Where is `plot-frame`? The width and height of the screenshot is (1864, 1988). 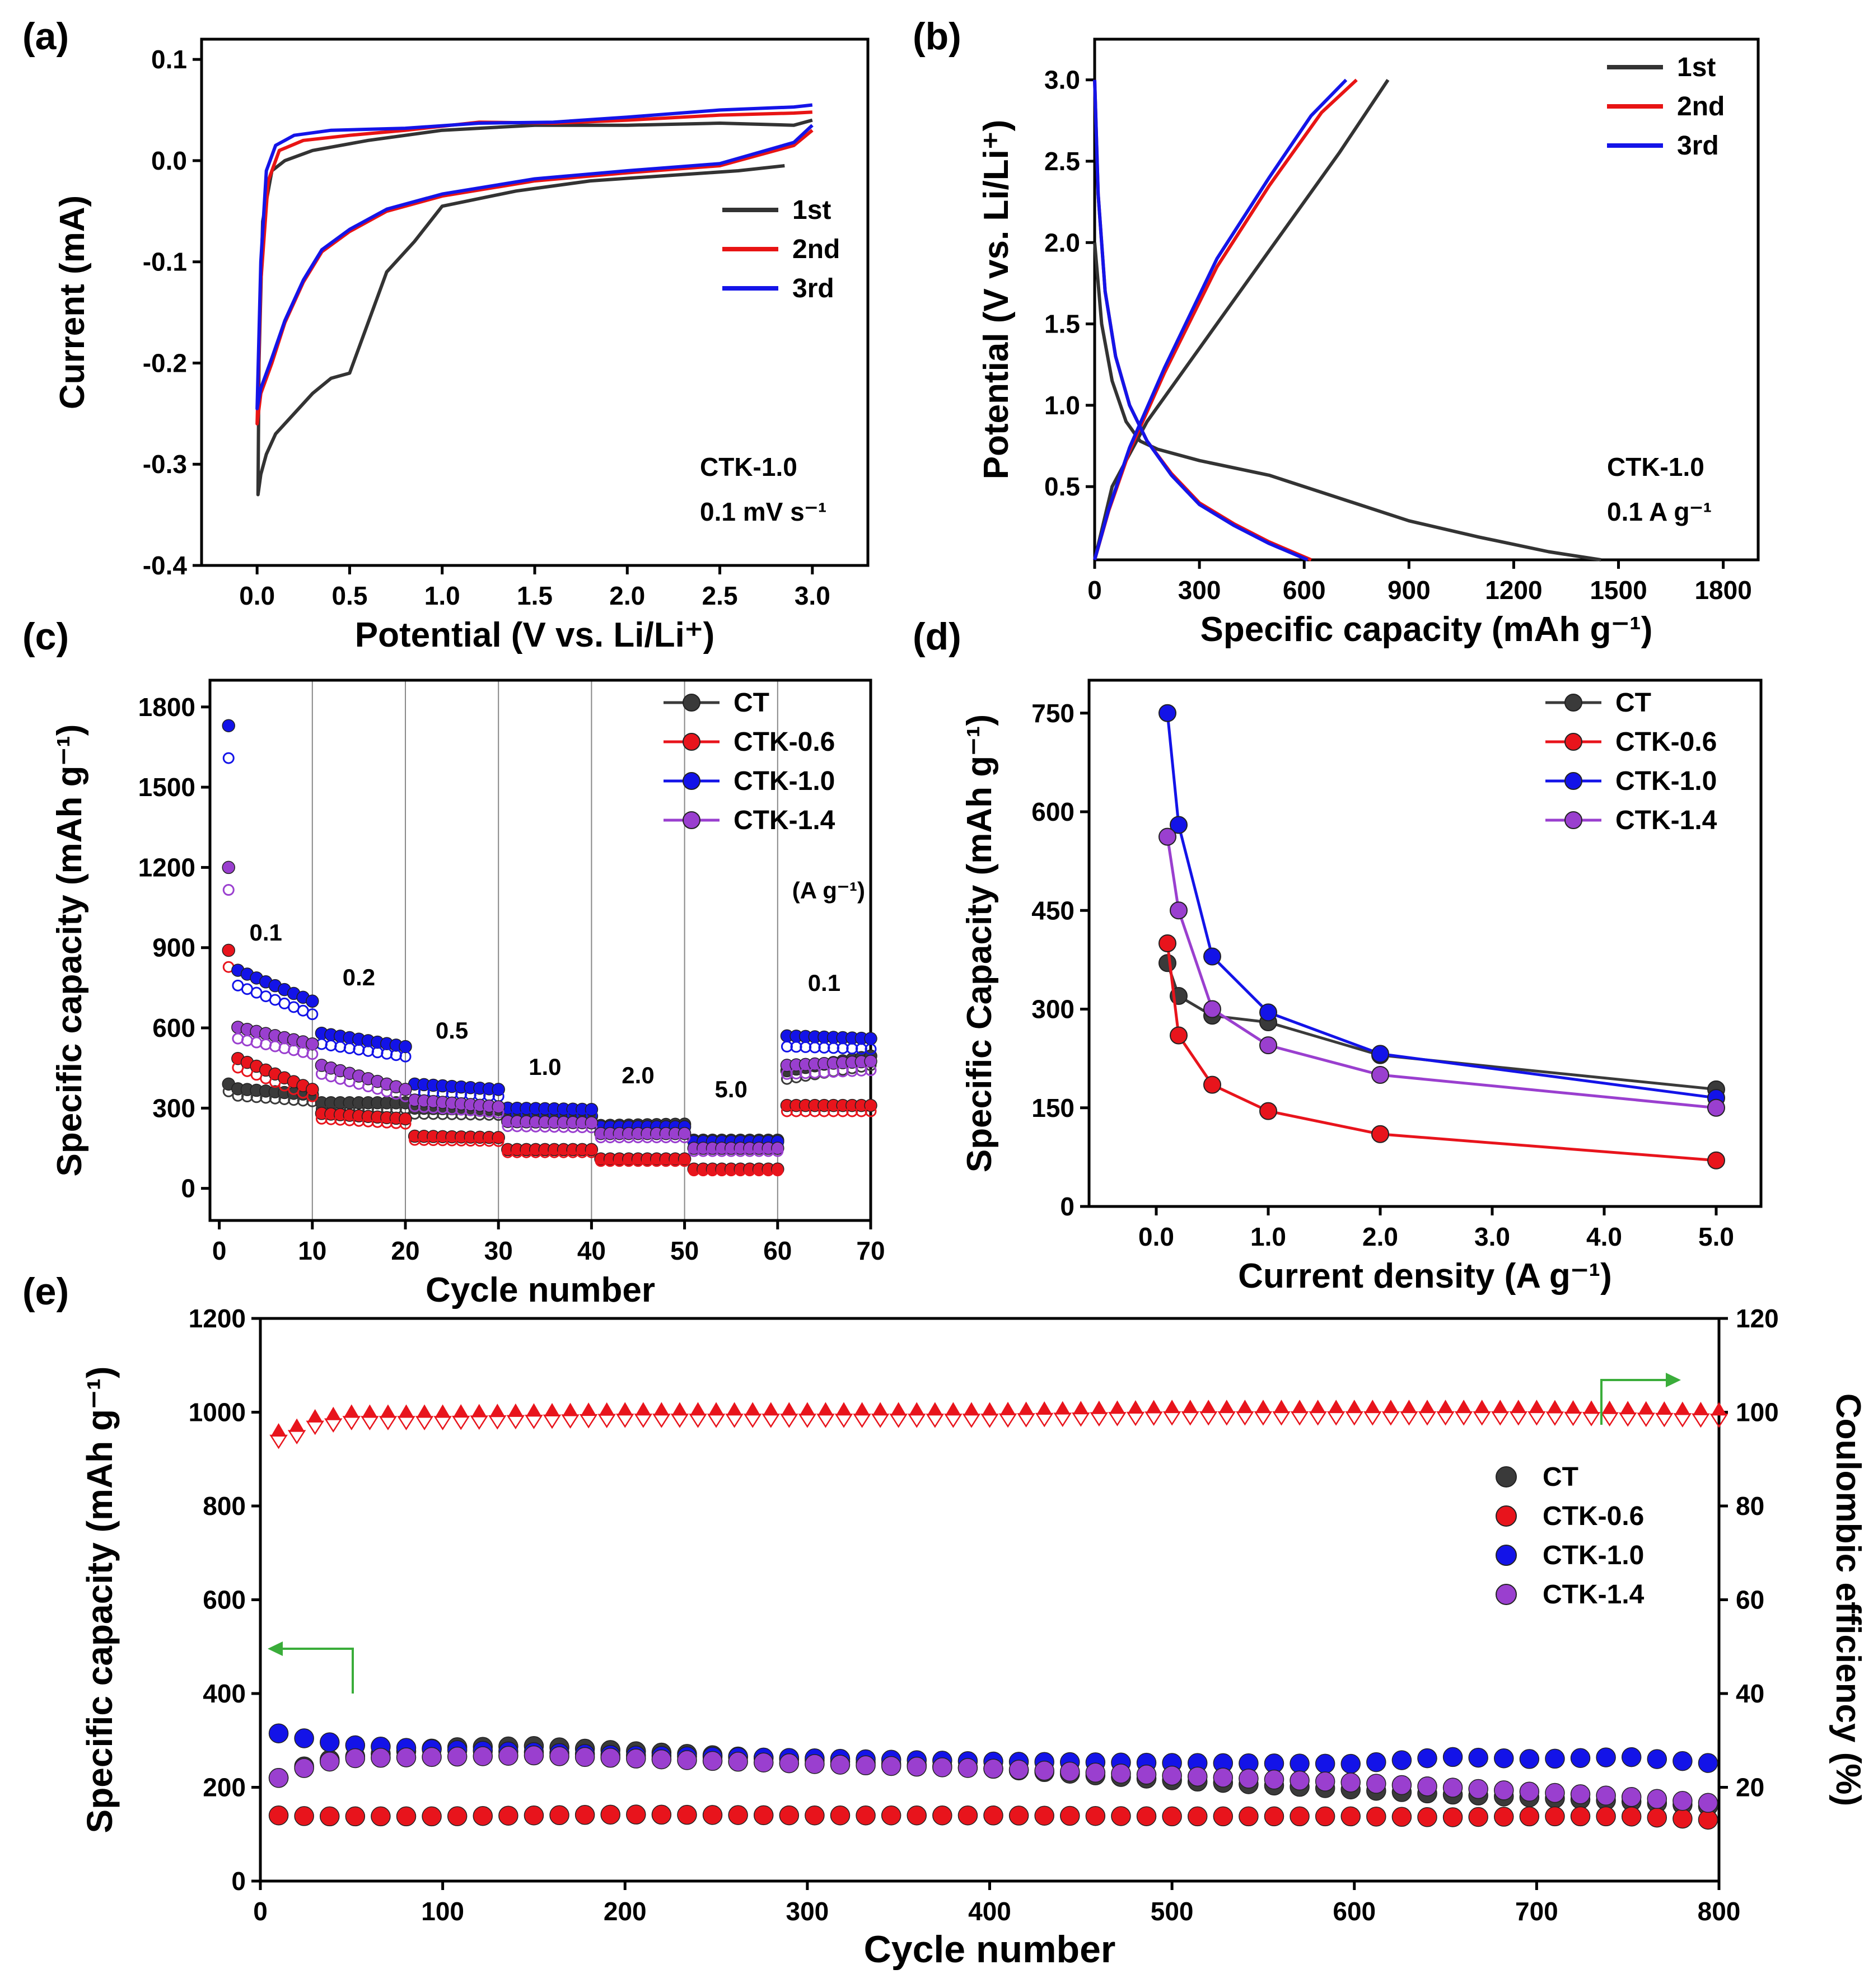 plot-frame is located at coordinates (535, 302).